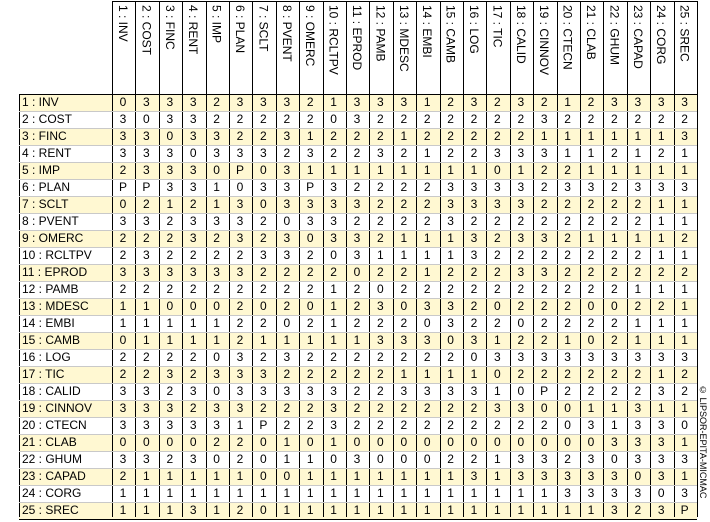 The height and width of the screenshot is (522, 710). What do you see at coordinates (40, 102) in the screenshot?
I see `row-label: 1 : INV` at bounding box center [40, 102].